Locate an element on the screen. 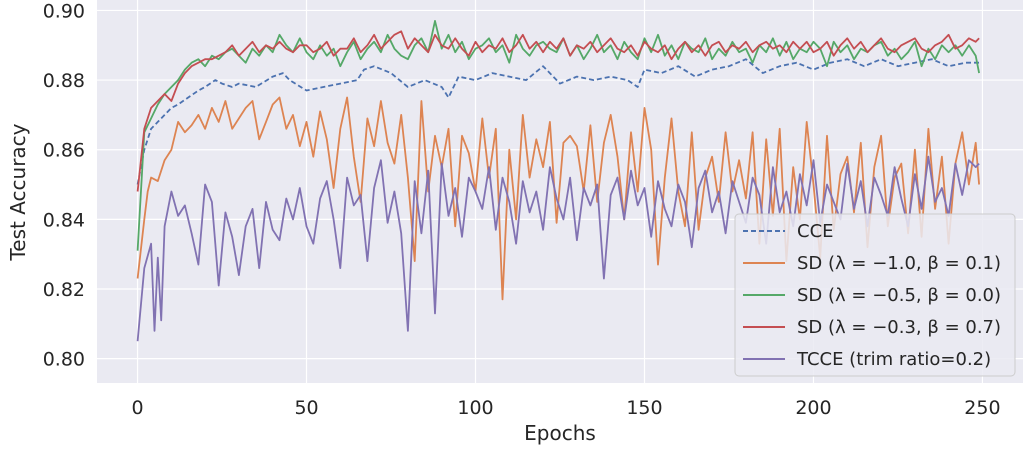  legend-label: SD (λ = −1.0, β = 0.1) is located at coordinates (899, 263).